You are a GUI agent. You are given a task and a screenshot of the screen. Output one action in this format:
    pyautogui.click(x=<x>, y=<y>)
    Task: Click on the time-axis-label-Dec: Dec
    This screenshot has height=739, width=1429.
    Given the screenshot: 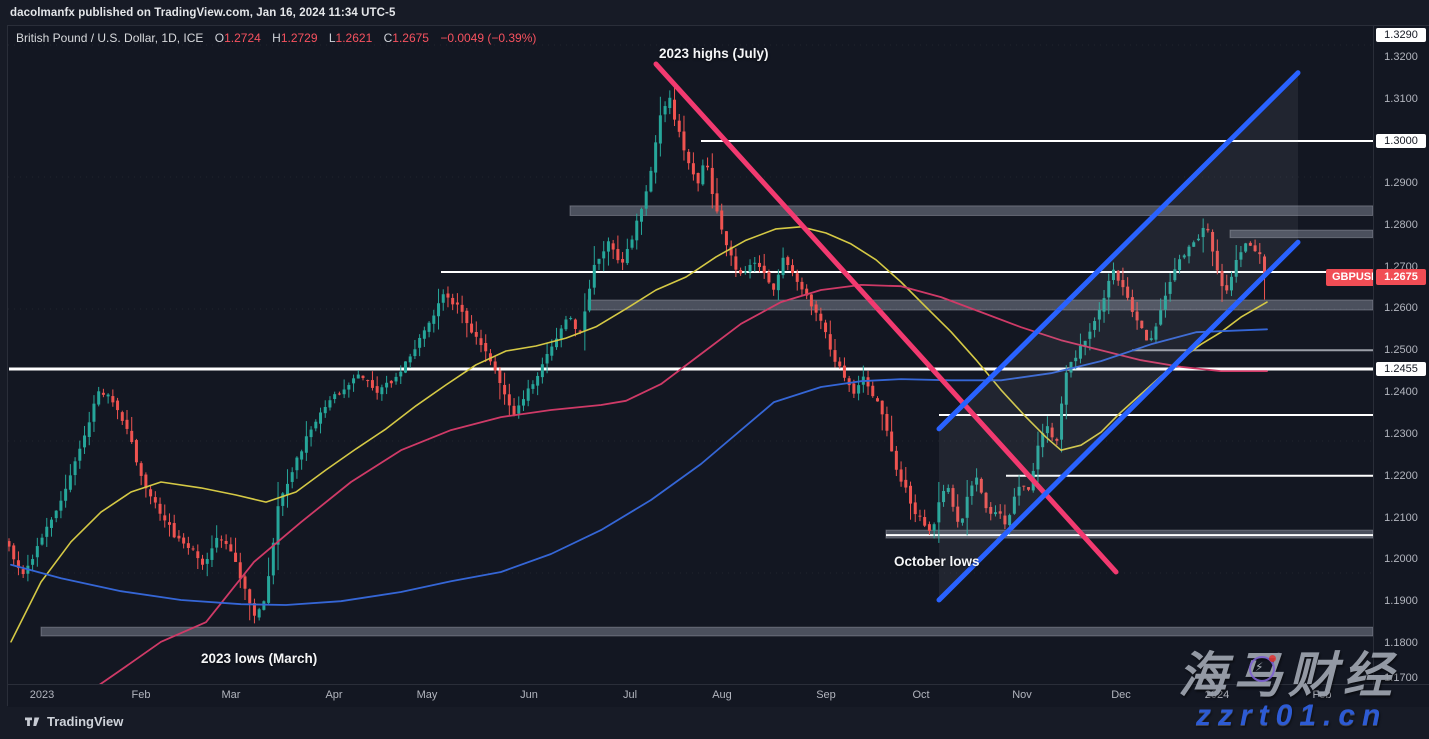 What is the action you would take?
    pyautogui.click(x=1121, y=695)
    